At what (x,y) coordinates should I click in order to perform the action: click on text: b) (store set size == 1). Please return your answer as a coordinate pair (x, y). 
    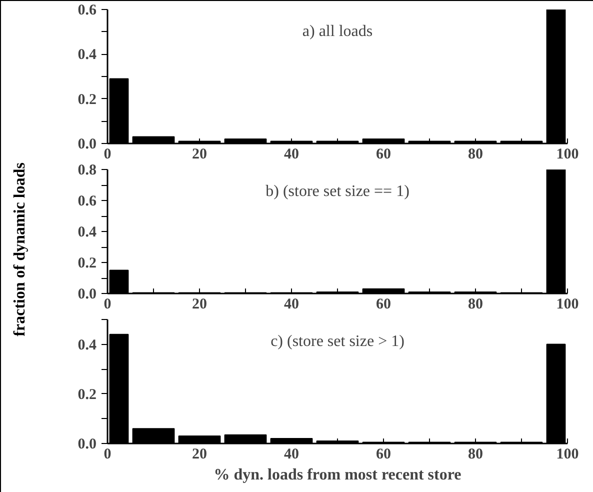
    Looking at the image, I should click on (338, 191).